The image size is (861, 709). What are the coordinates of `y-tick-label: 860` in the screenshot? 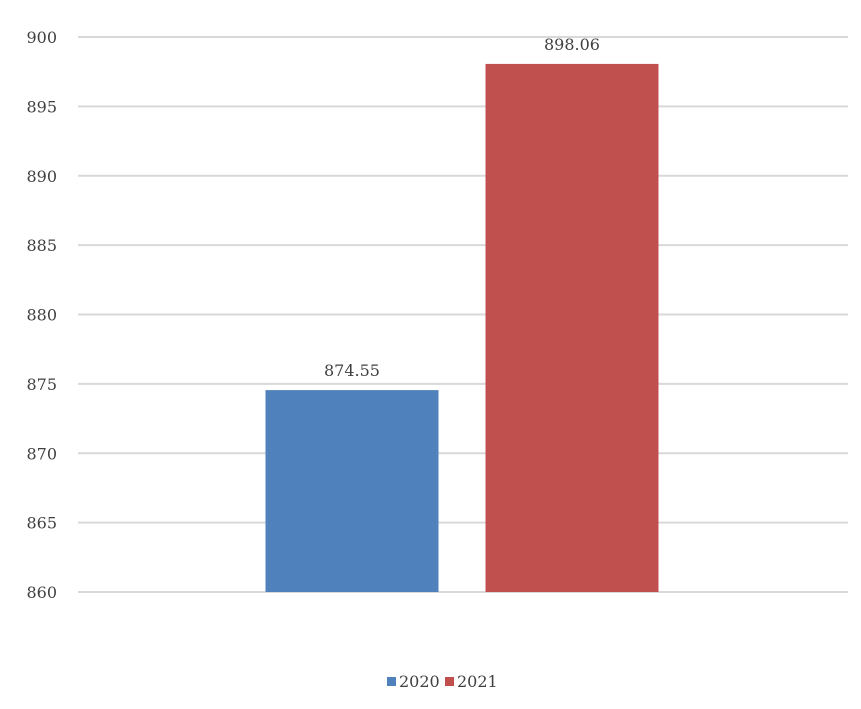 It's located at (41, 592).